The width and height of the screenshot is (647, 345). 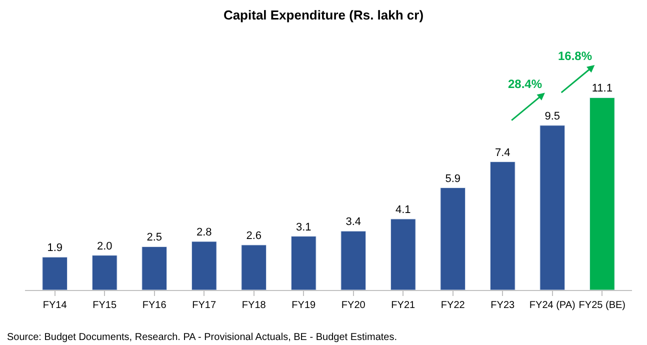 What do you see at coordinates (254, 236) in the screenshot?
I see `data-label: 2.6` at bounding box center [254, 236].